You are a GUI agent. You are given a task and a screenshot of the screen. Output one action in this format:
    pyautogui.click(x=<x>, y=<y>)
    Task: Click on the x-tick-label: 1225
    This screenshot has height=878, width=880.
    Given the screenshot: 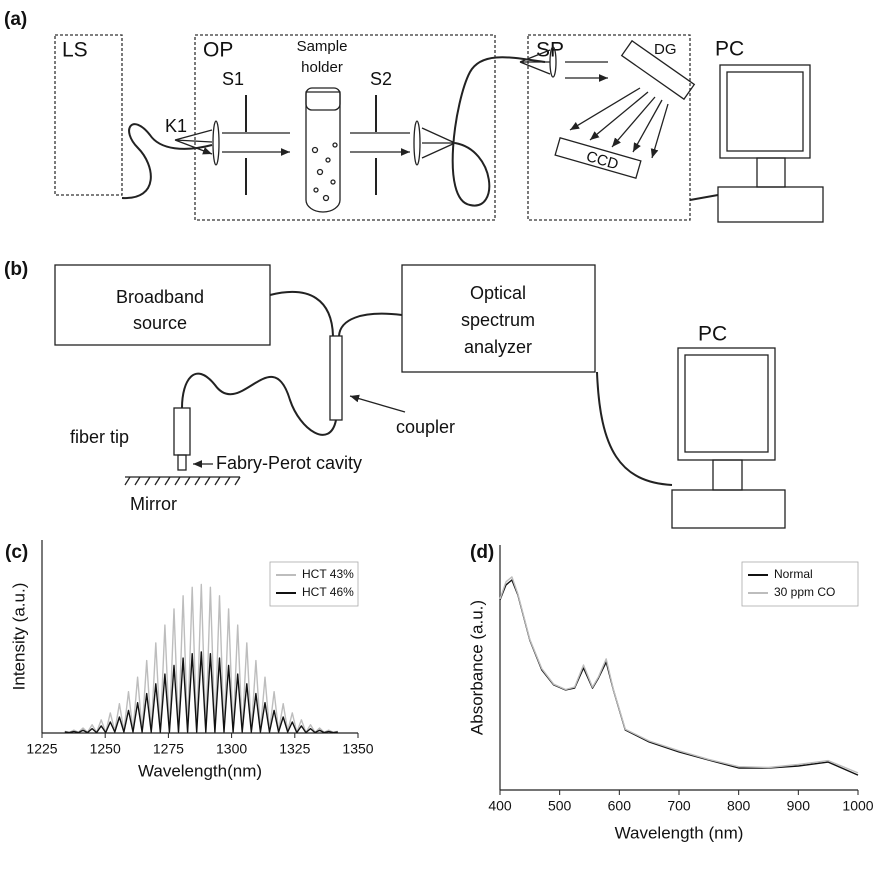 What is the action you would take?
    pyautogui.click(x=41, y=749)
    